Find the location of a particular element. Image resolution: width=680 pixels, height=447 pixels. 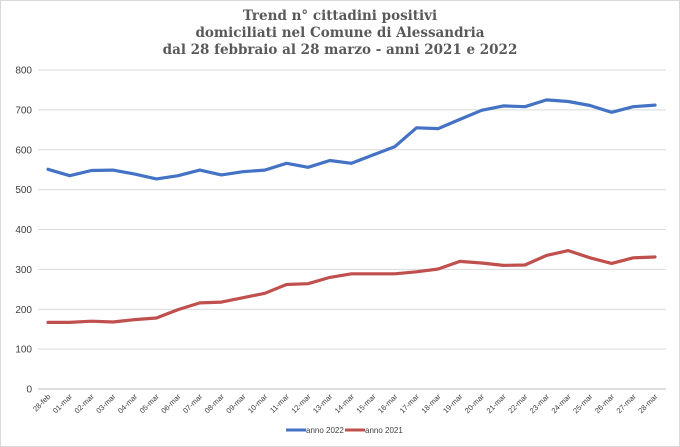

y-tick-label: 600 is located at coordinates (23, 150).